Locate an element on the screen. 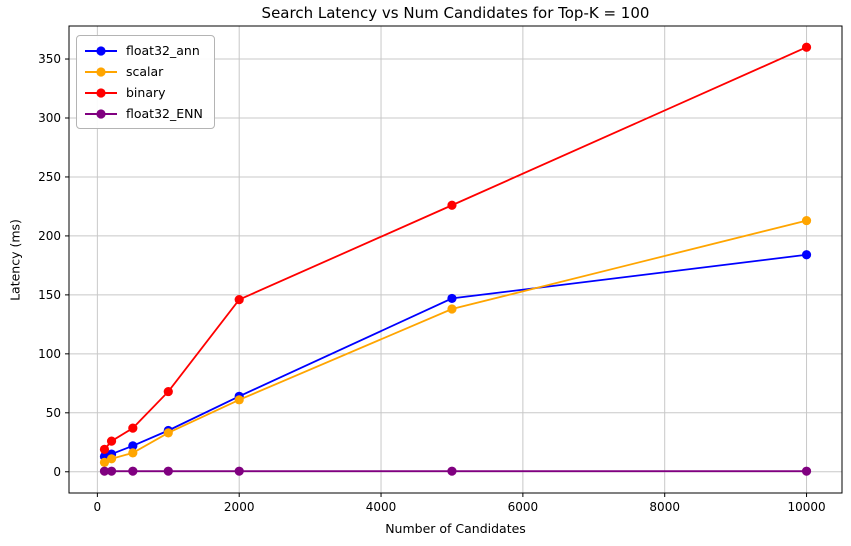  legend-item-float32_ann: float32_ann is located at coordinates (143, 50).